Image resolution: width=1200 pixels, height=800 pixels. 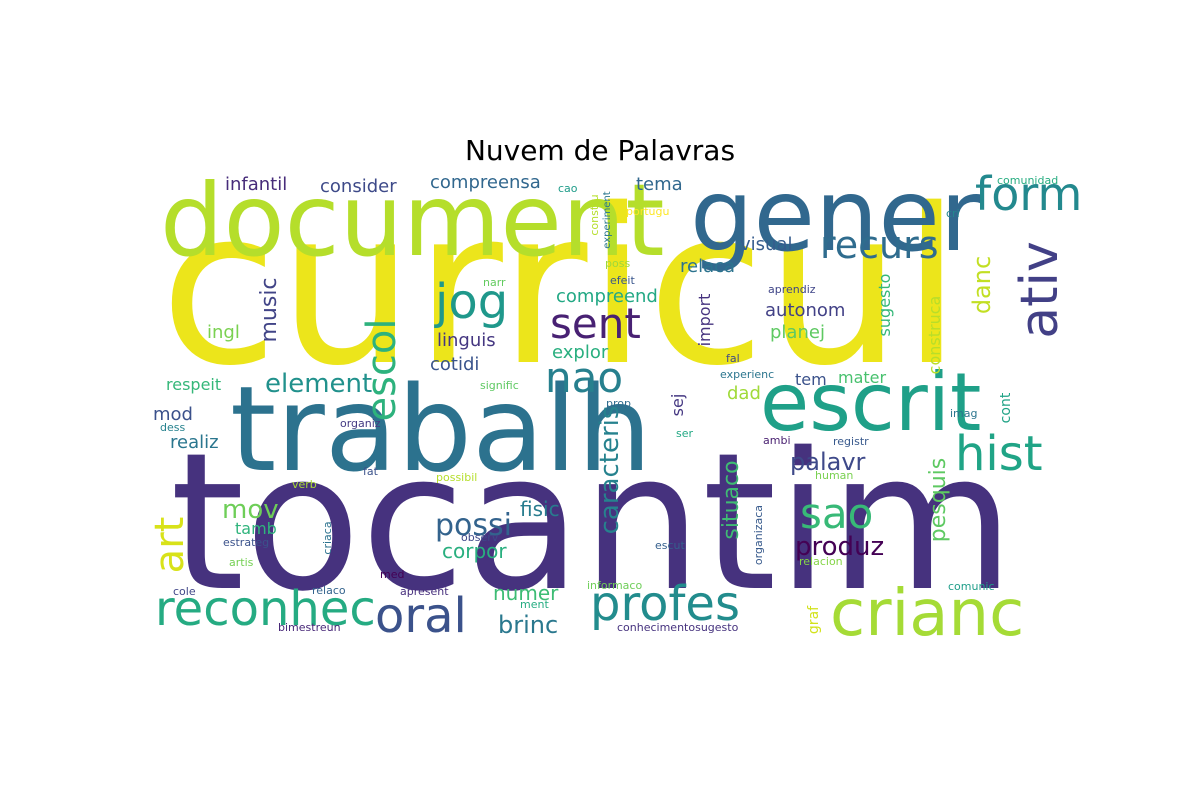 What do you see at coordinates (684, 433) in the screenshot?
I see `word-ser: ser` at bounding box center [684, 433].